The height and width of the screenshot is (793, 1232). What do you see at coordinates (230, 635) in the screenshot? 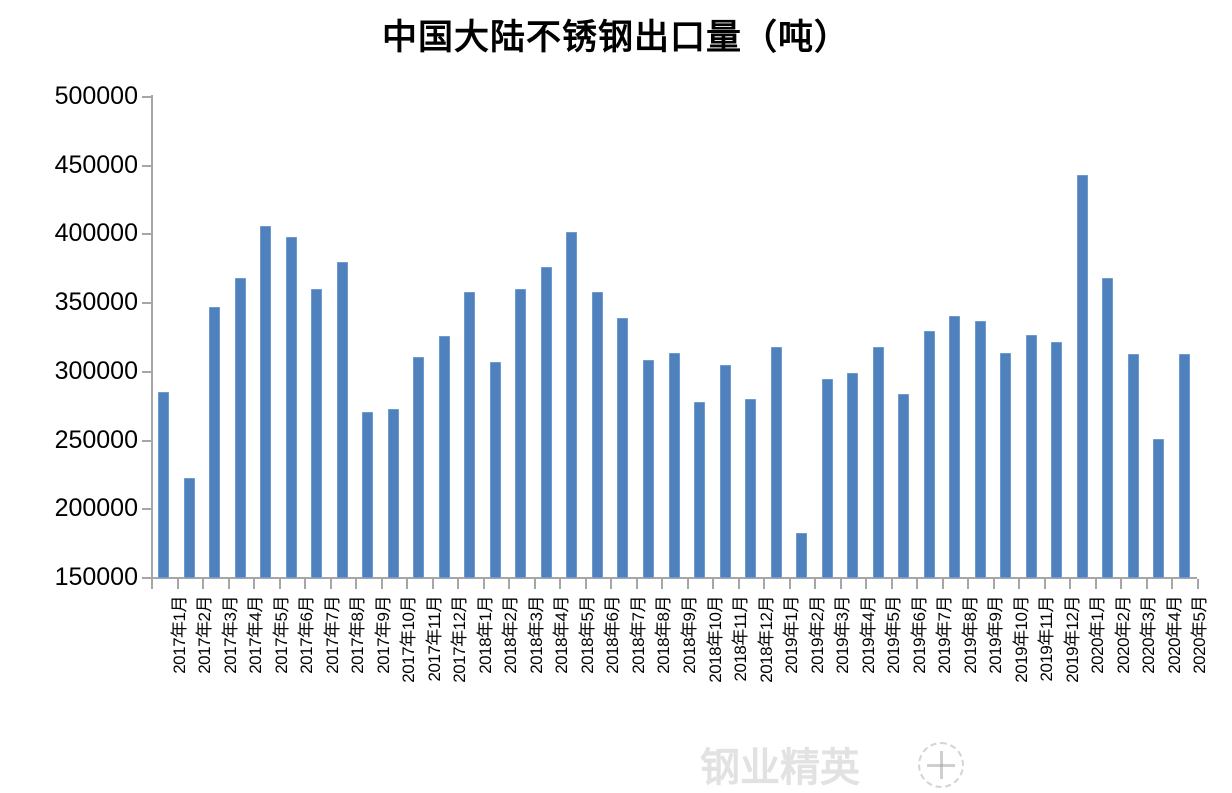
I see `x-axis-category-label: 2017年3月` at bounding box center [230, 635].